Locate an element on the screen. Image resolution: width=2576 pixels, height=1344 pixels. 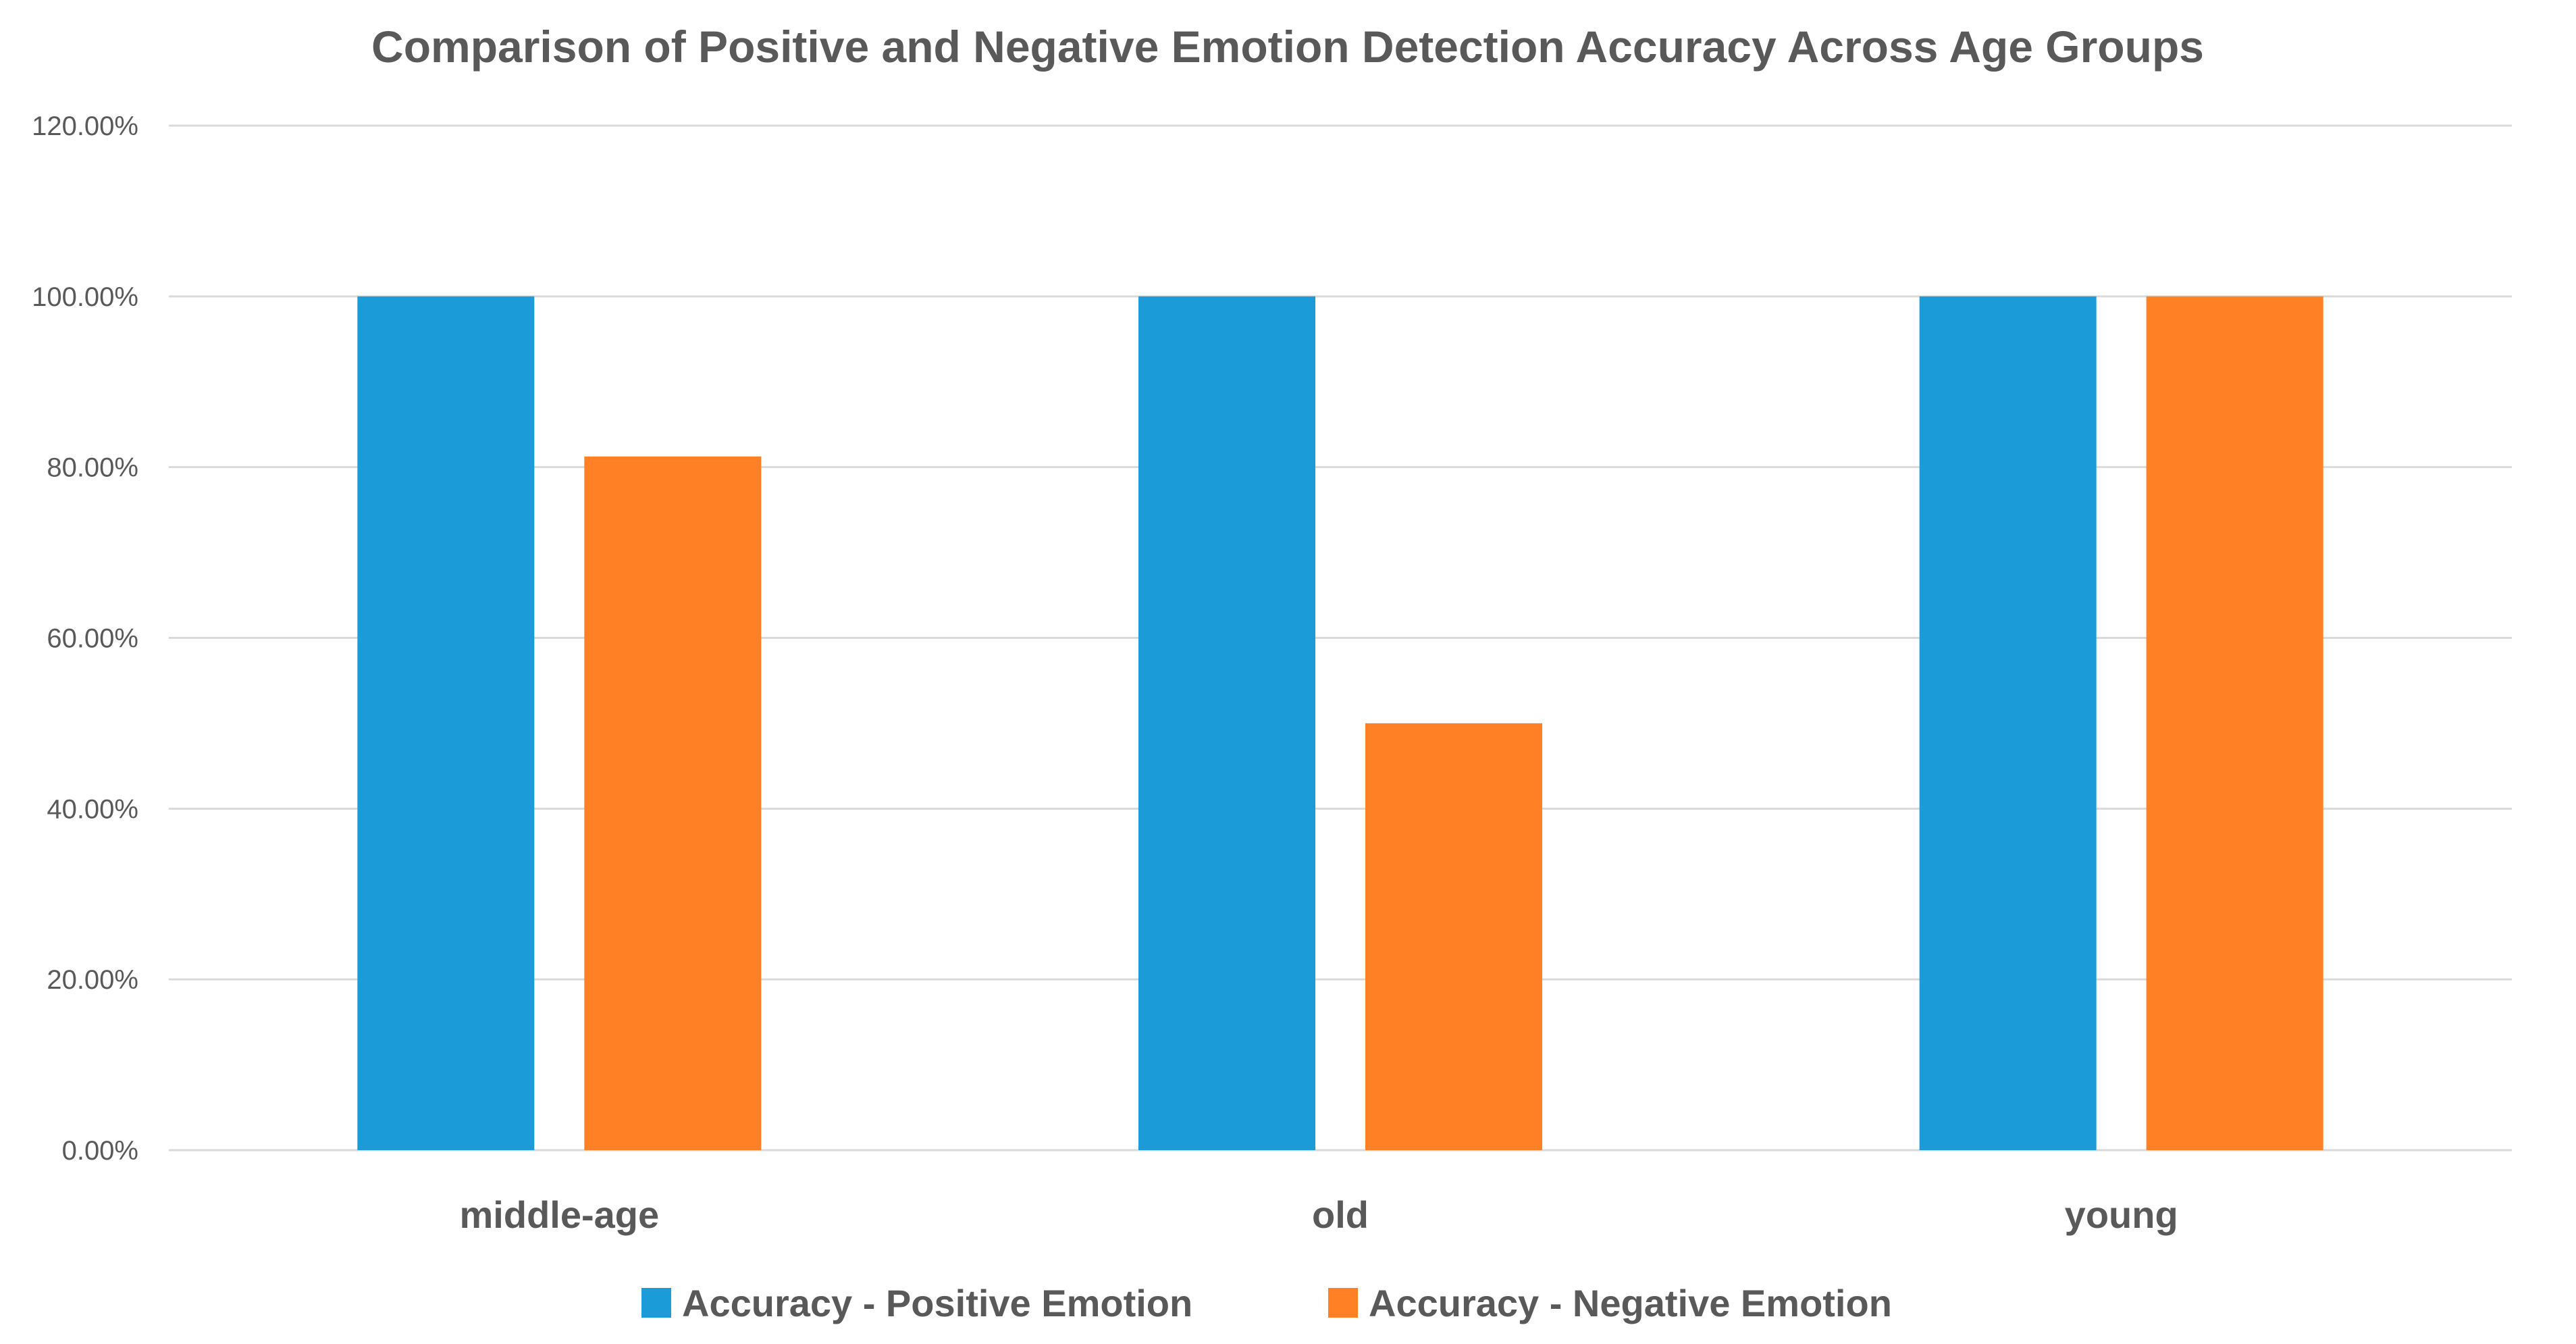
bar-negative-middle-age is located at coordinates (673, 803).